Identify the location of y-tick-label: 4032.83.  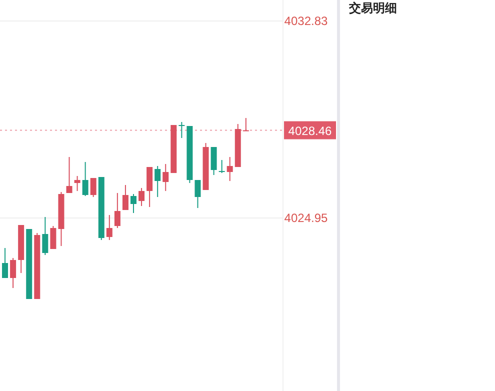
(306, 21).